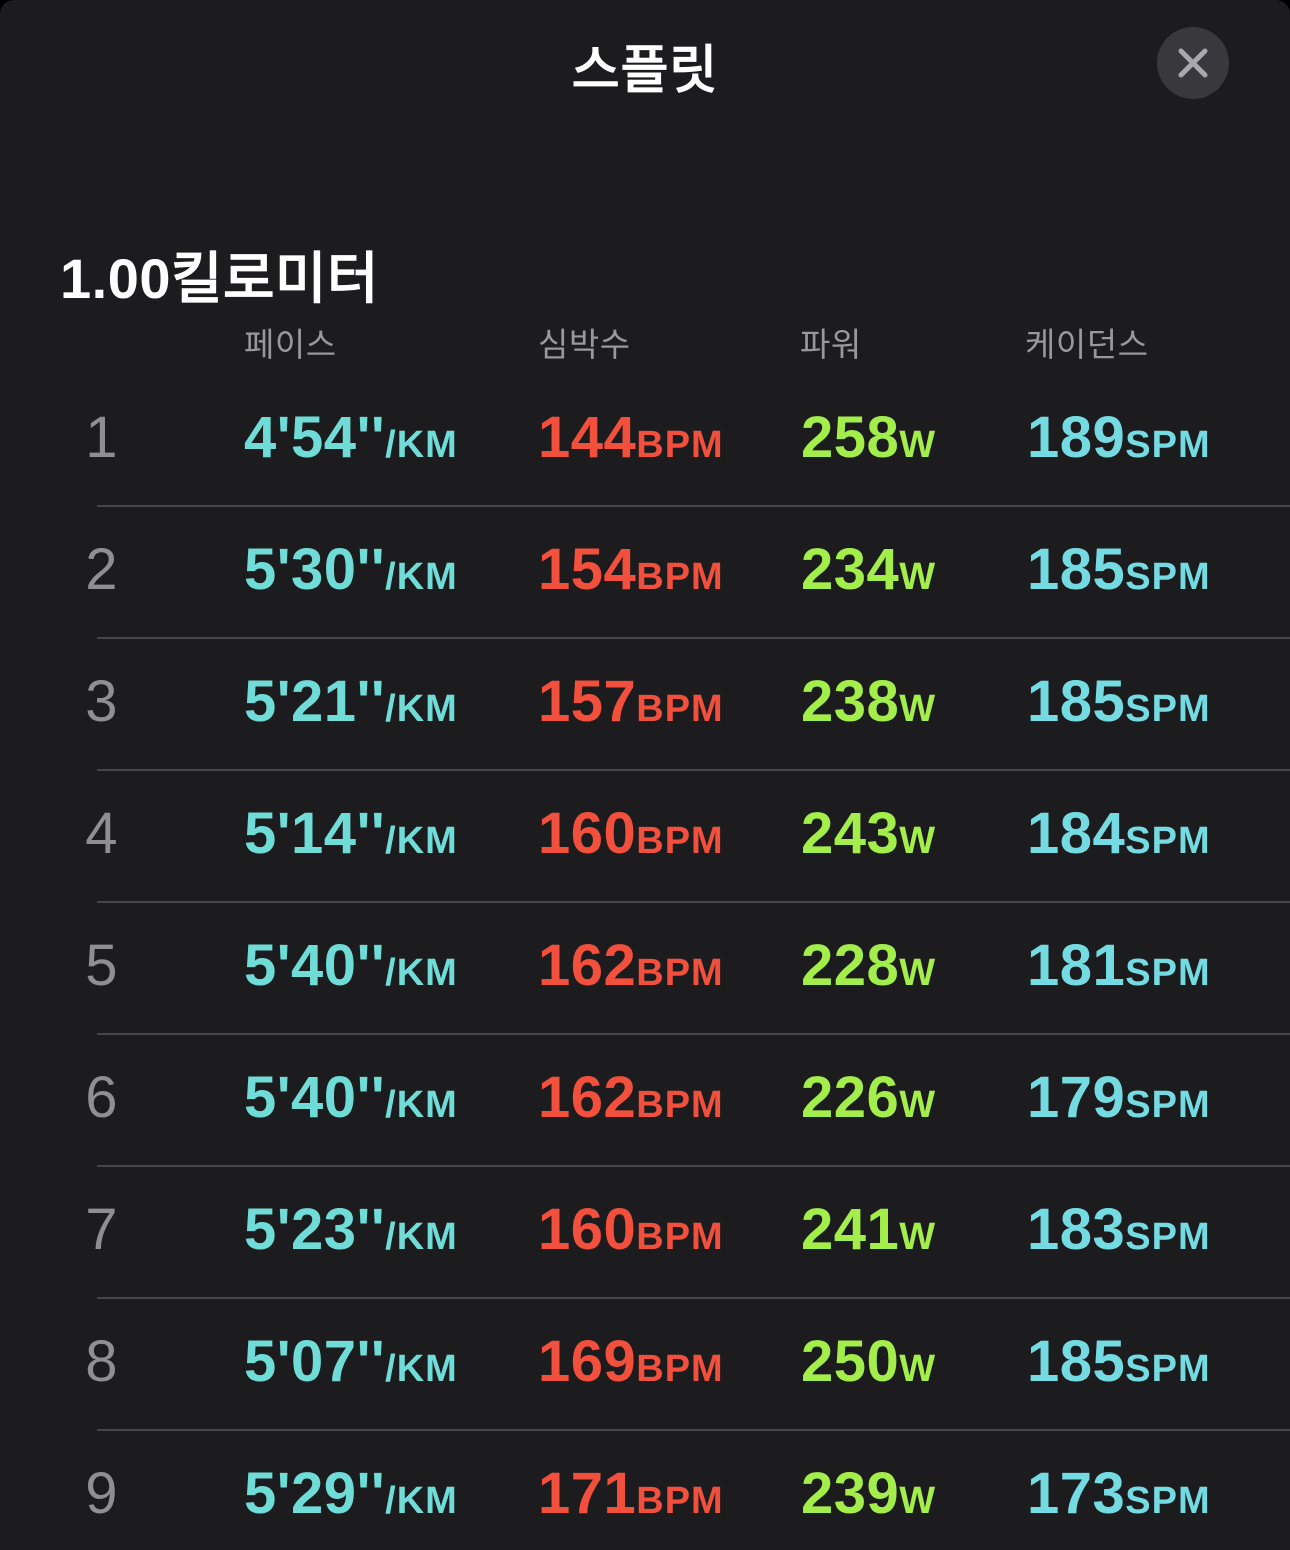 The height and width of the screenshot is (1550, 1290). I want to click on power-value: 243W, so click(869, 833).